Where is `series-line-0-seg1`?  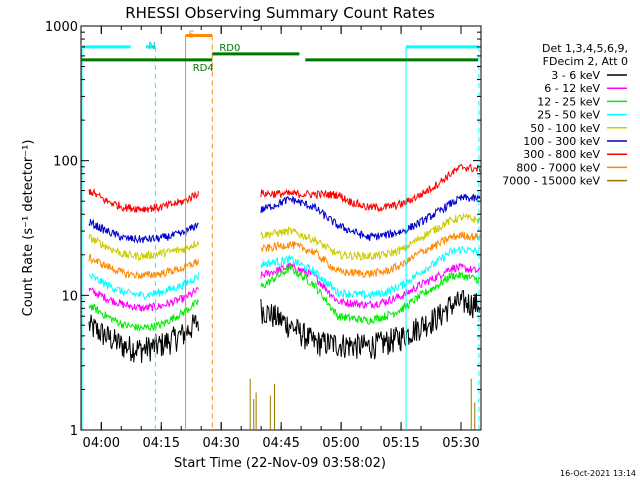 series-line-0-seg1 is located at coordinates (370, 324).